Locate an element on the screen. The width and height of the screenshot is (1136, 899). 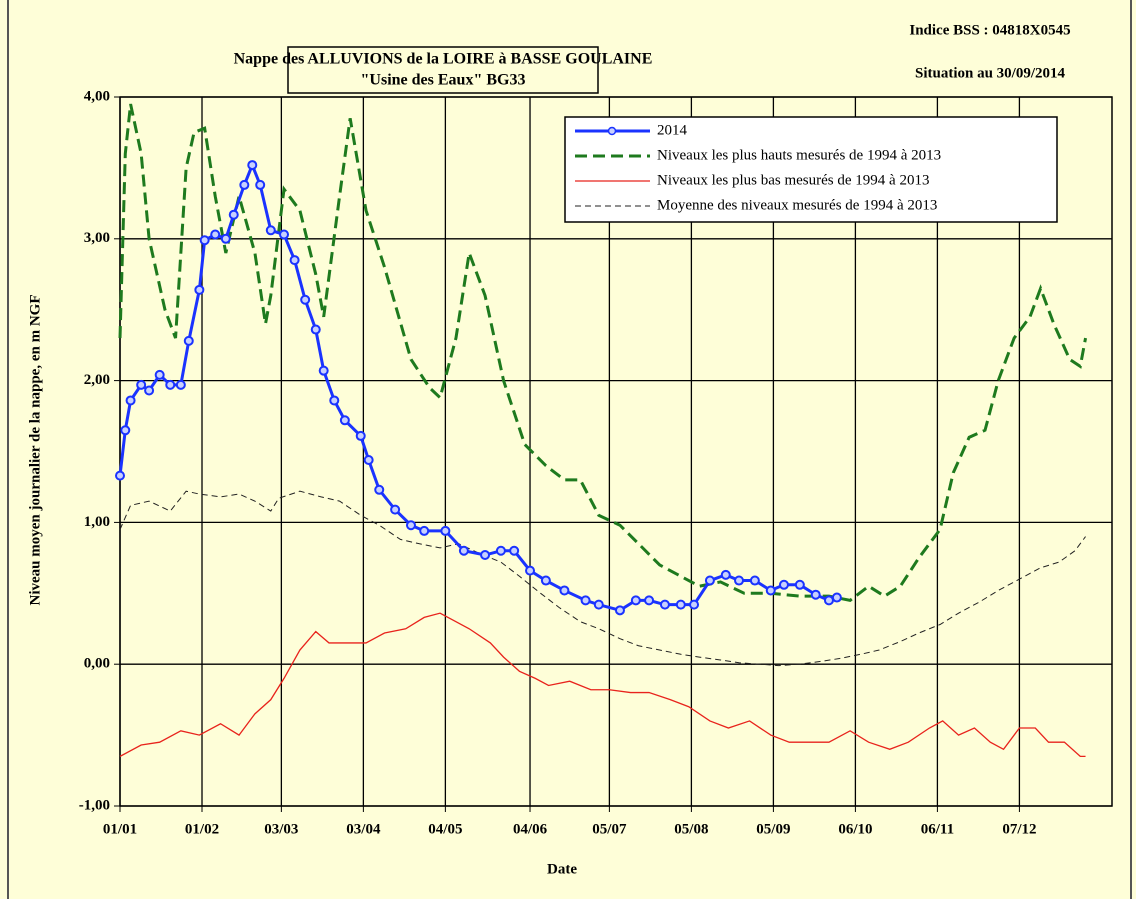
x-tick-label: 05/09 is located at coordinates (773, 829).